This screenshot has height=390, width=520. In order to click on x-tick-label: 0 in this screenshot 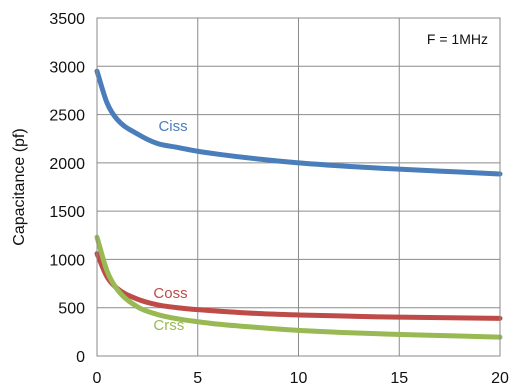, I will do `click(97, 378)`.